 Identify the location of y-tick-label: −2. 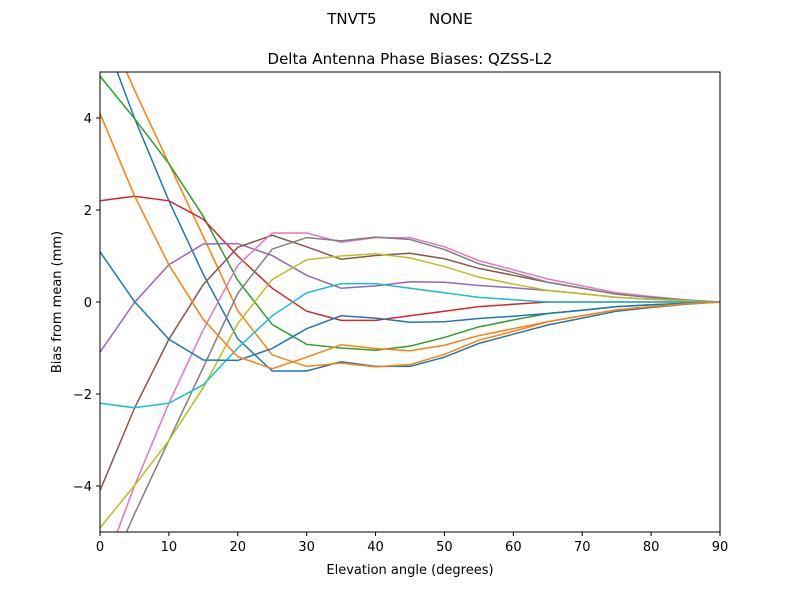
(82, 395).